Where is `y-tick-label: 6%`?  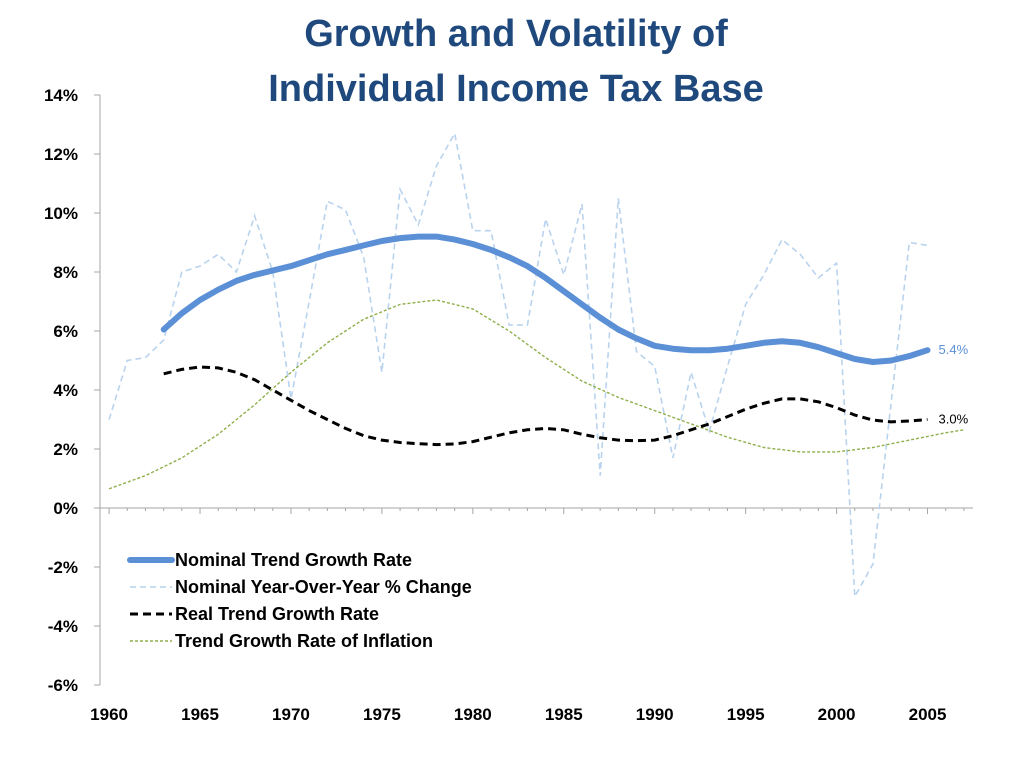 y-tick-label: 6% is located at coordinates (65, 331).